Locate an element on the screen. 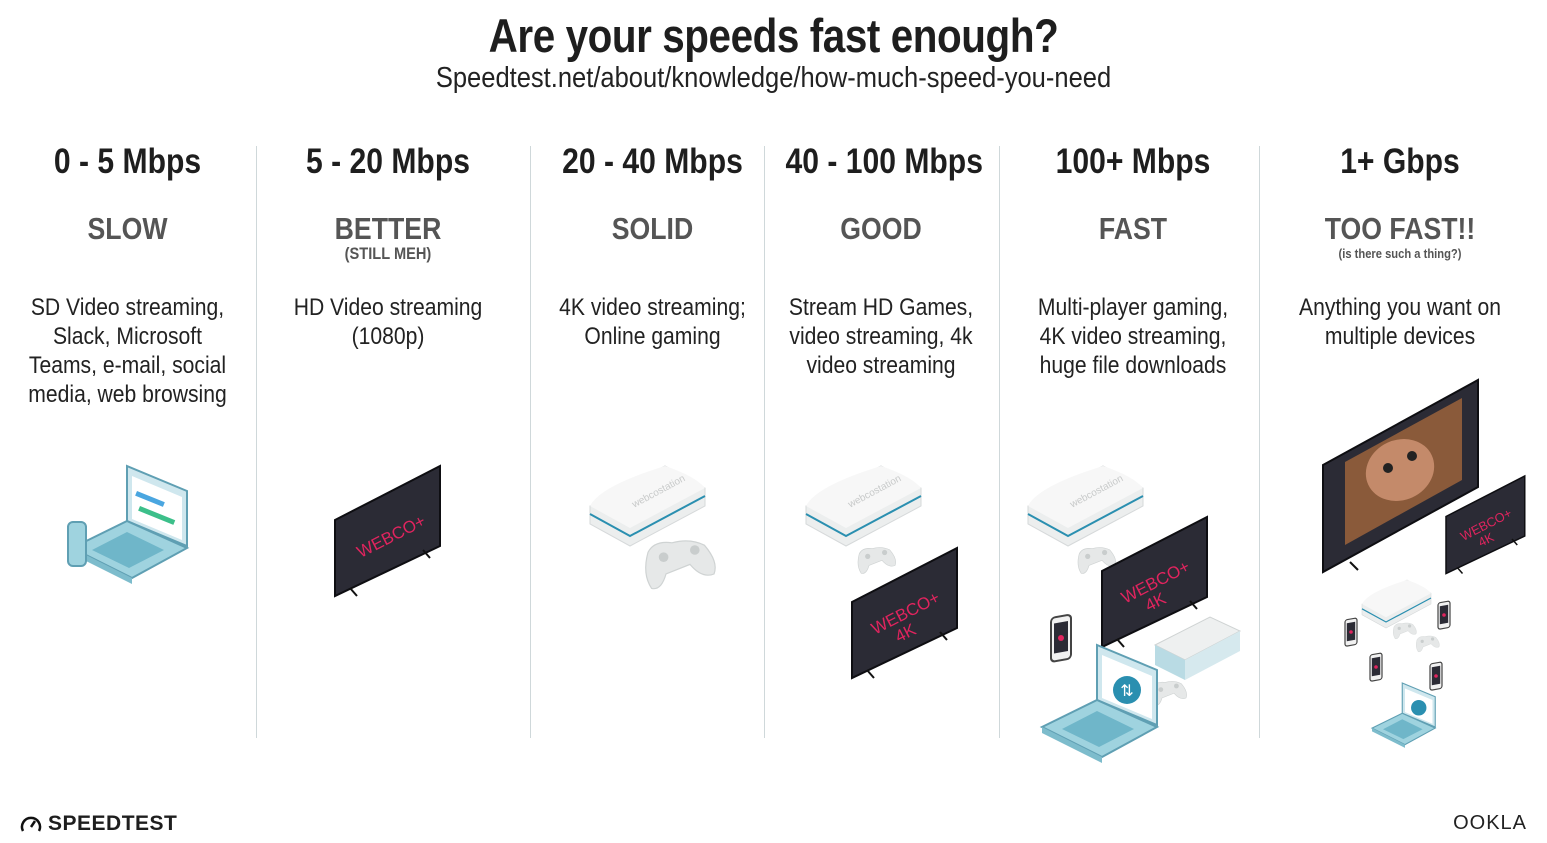  tier-speed: 20 - 40 Mbps is located at coordinates (652, 161).